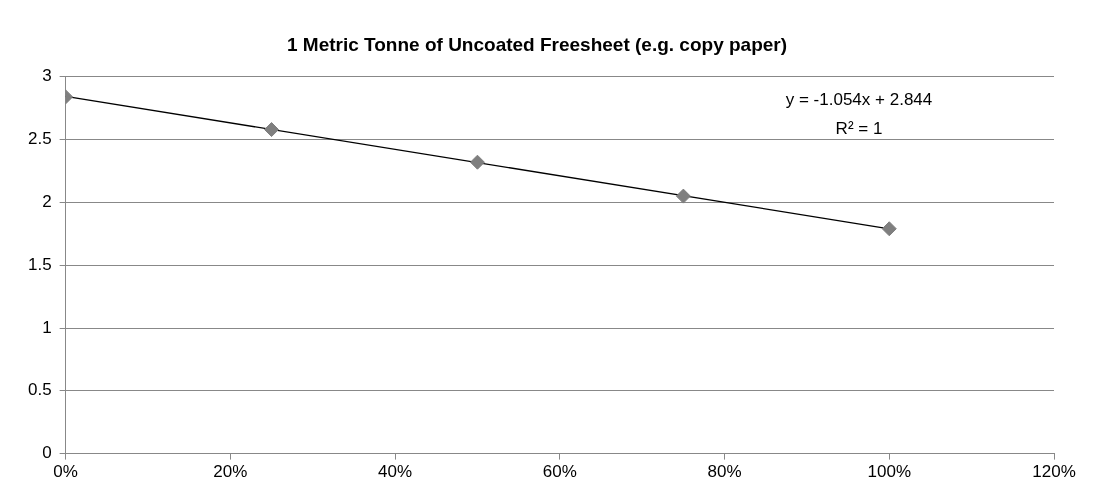 The width and height of the screenshot is (1094, 496). What do you see at coordinates (859, 129) in the screenshot?
I see `annotation: R² = 1` at bounding box center [859, 129].